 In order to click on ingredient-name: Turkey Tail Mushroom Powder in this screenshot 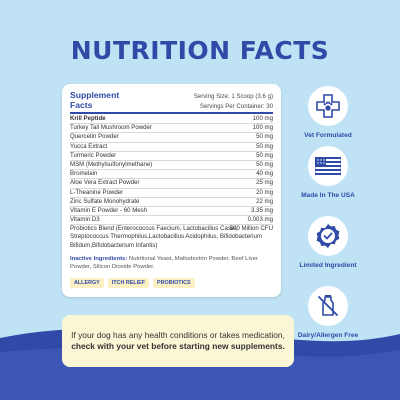, I will do `click(111, 128)`.